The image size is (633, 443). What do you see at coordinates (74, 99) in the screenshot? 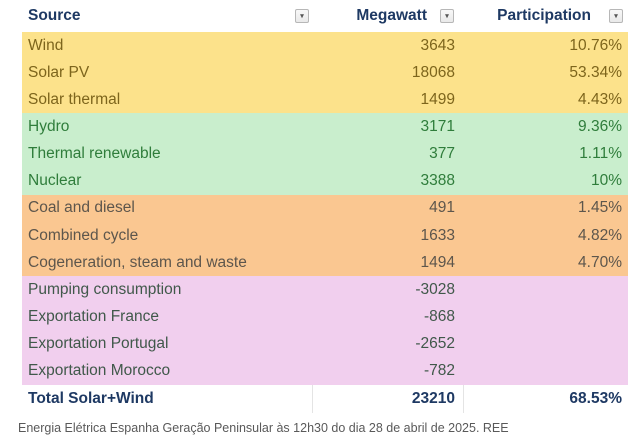
I see `source-cell: Solar thermal` at bounding box center [74, 99].